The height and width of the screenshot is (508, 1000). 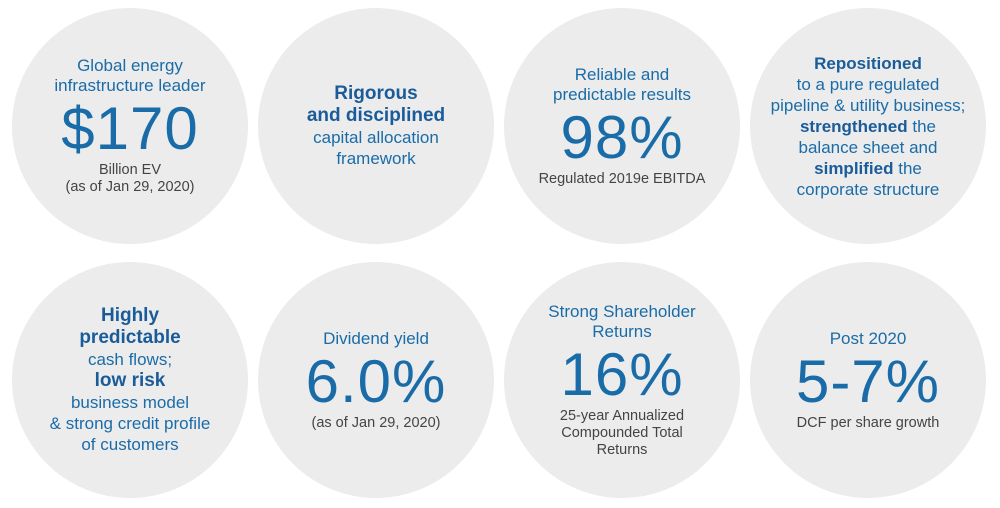 What do you see at coordinates (130, 170) in the screenshot?
I see `ev-sub-line-1: Billion EV` at bounding box center [130, 170].